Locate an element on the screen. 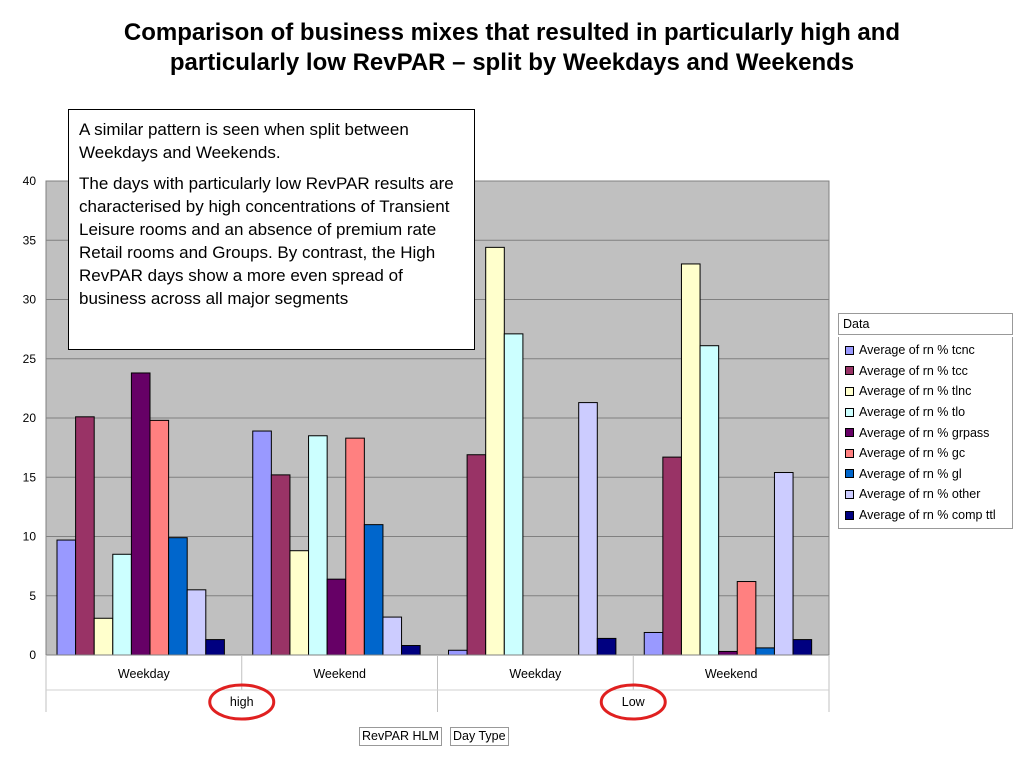 This screenshot has height=768, width=1024. field-button-revpar-hlm: RevPAR HLM is located at coordinates (400, 736).